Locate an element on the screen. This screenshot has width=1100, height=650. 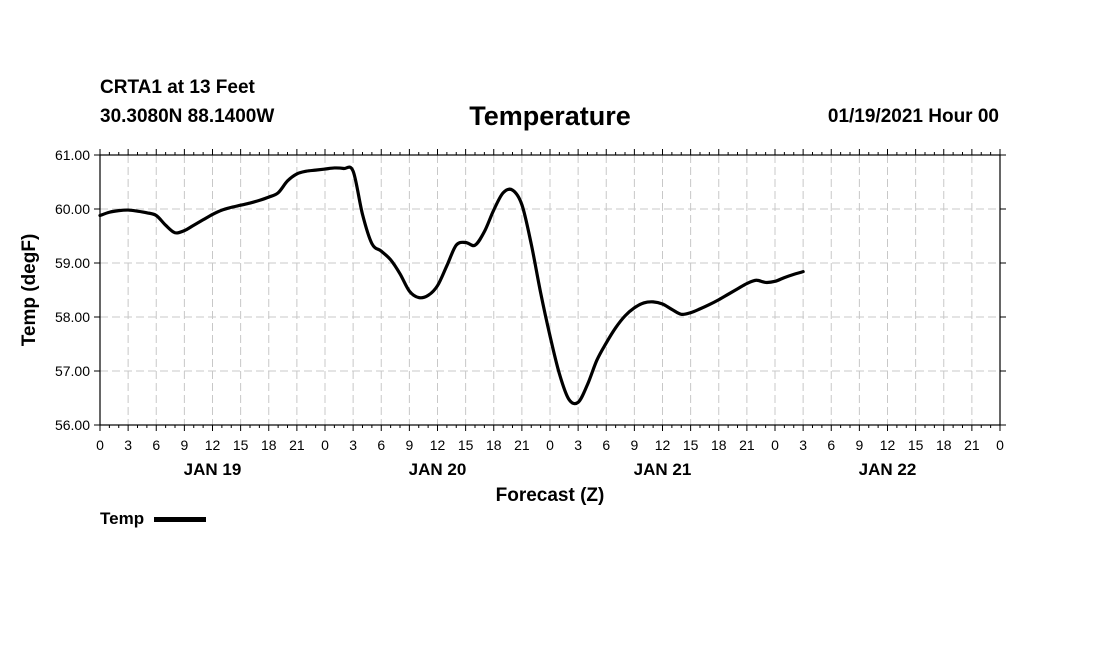
chart-title: Temperature is located at coordinates (550, 116).